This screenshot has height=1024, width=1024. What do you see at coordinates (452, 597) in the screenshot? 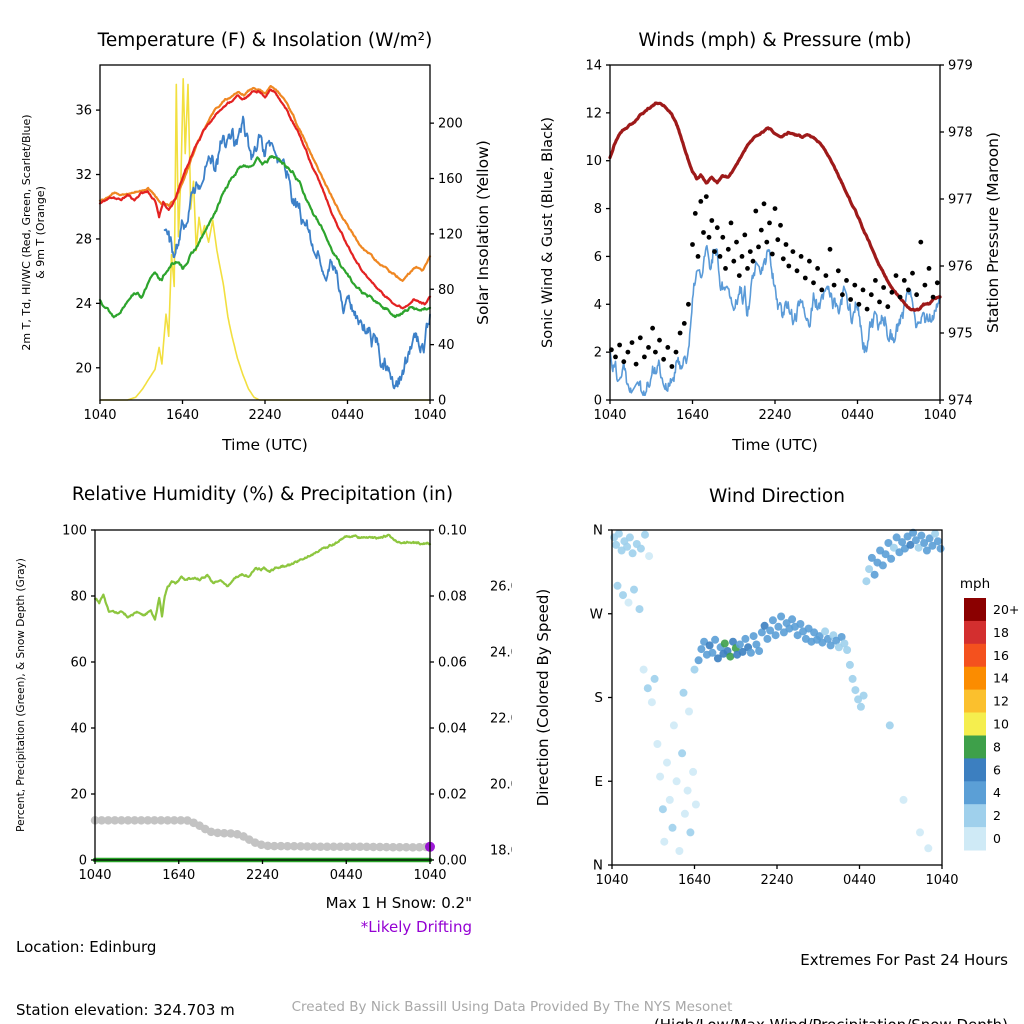
I see `svg-text: 0.08` at bounding box center [452, 597].